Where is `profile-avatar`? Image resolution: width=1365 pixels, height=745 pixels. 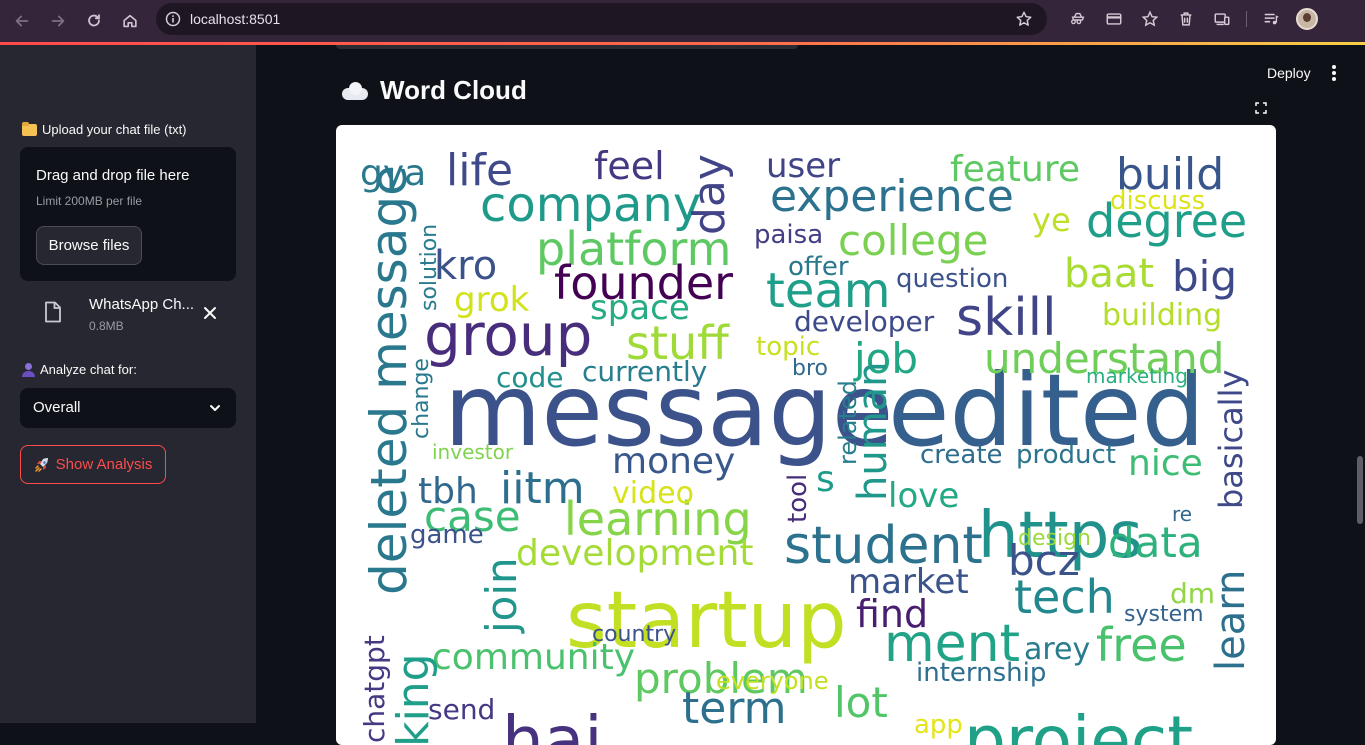 profile-avatar is located at coordinates (1307, 19).